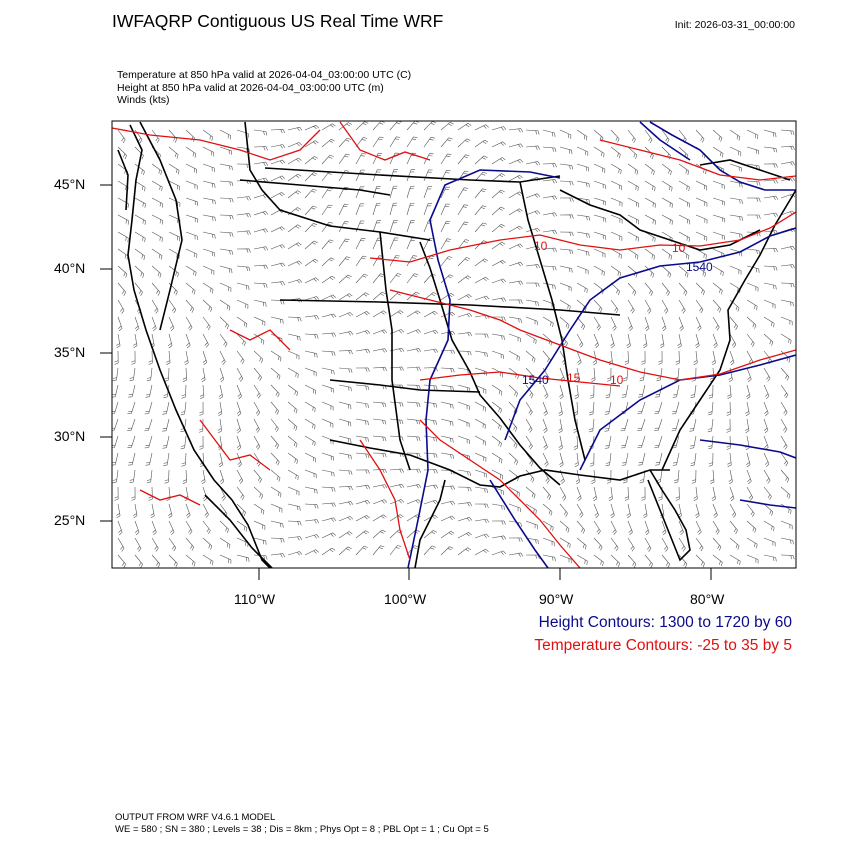 Image resolution: width=850 pixels, height=850 pixels. Describe the element at coordinates (535, 380) in the screenshot. I see `height-contour-label: 1540` at that location.